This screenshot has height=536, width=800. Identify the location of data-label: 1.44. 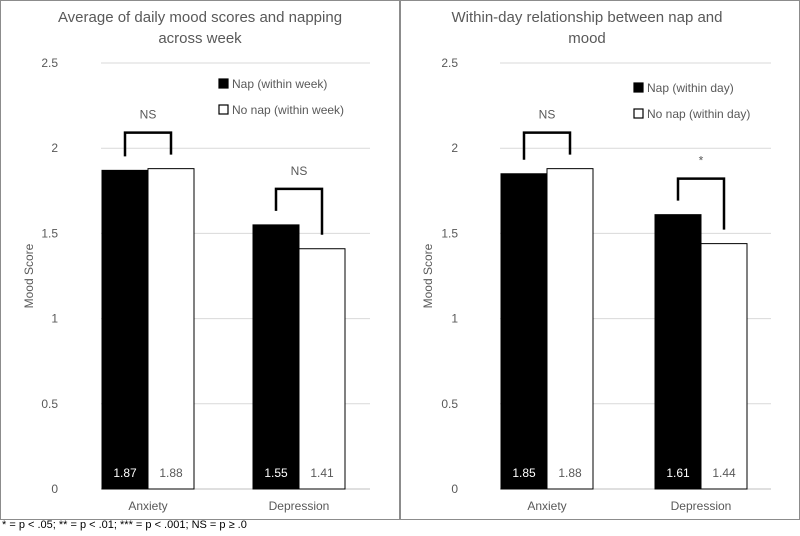
(724, 473).